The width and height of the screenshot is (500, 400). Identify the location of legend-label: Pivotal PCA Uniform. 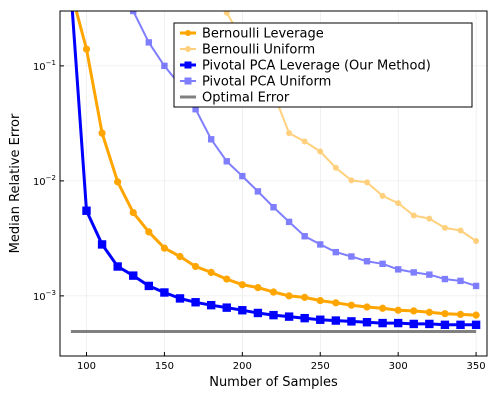
(266, 82).